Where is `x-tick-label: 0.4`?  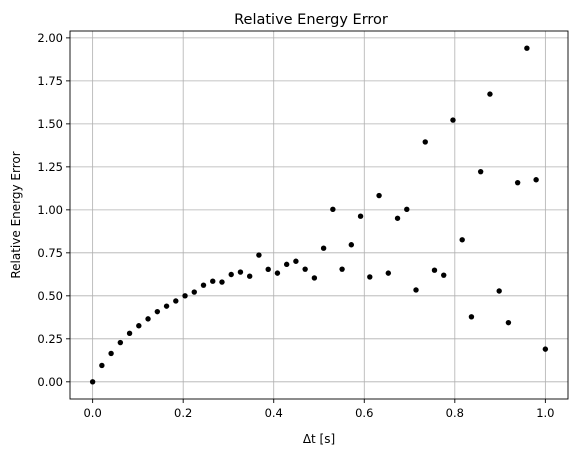
x-tick-label: 0.4 is located at coordinates (274, 413).